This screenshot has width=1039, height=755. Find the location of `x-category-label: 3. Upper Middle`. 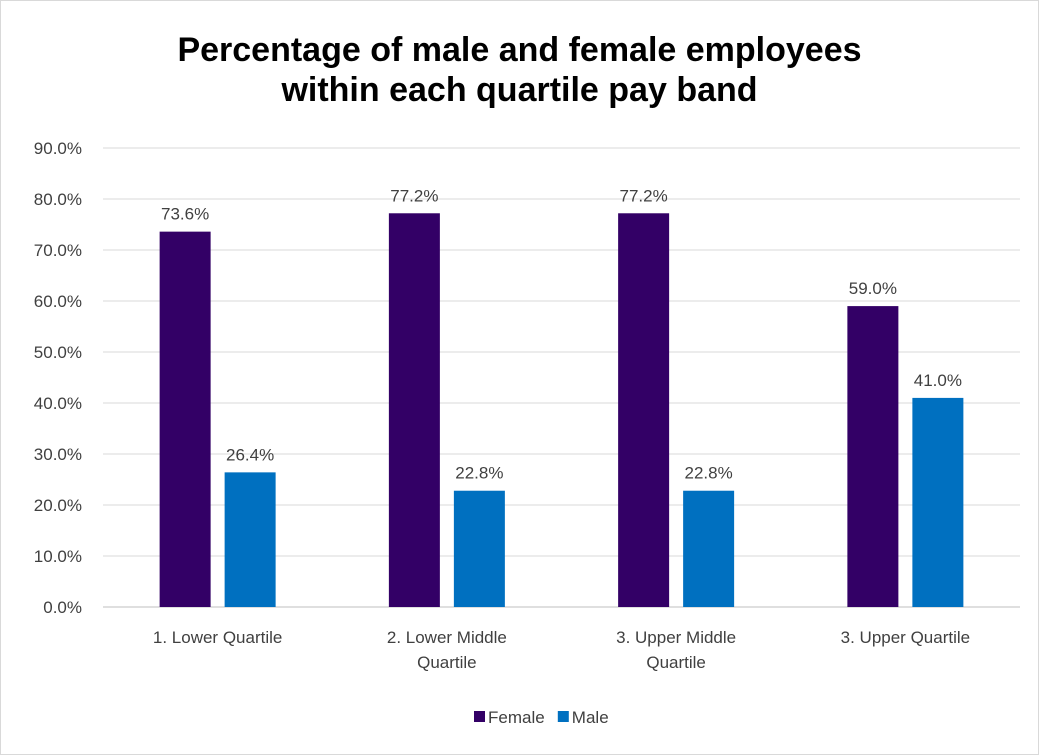

x-category-label: 3. Upper Middle is located at coordinates (676, 637).